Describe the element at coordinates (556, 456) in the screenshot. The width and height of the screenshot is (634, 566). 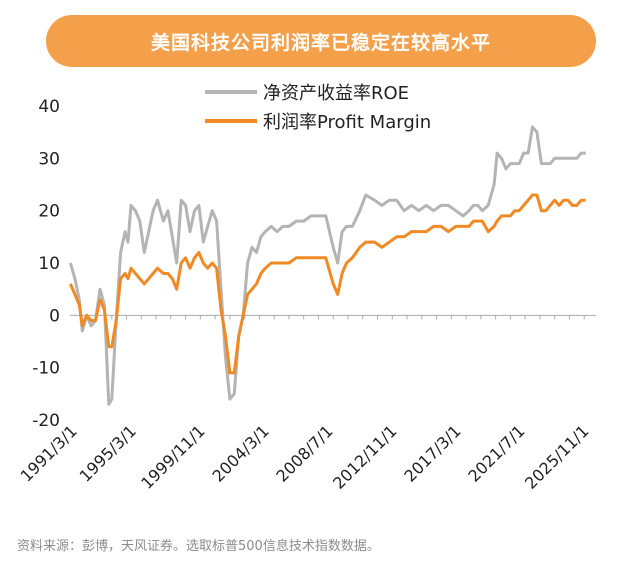
I see `x-tick-label: 2025/11/1` at that location.